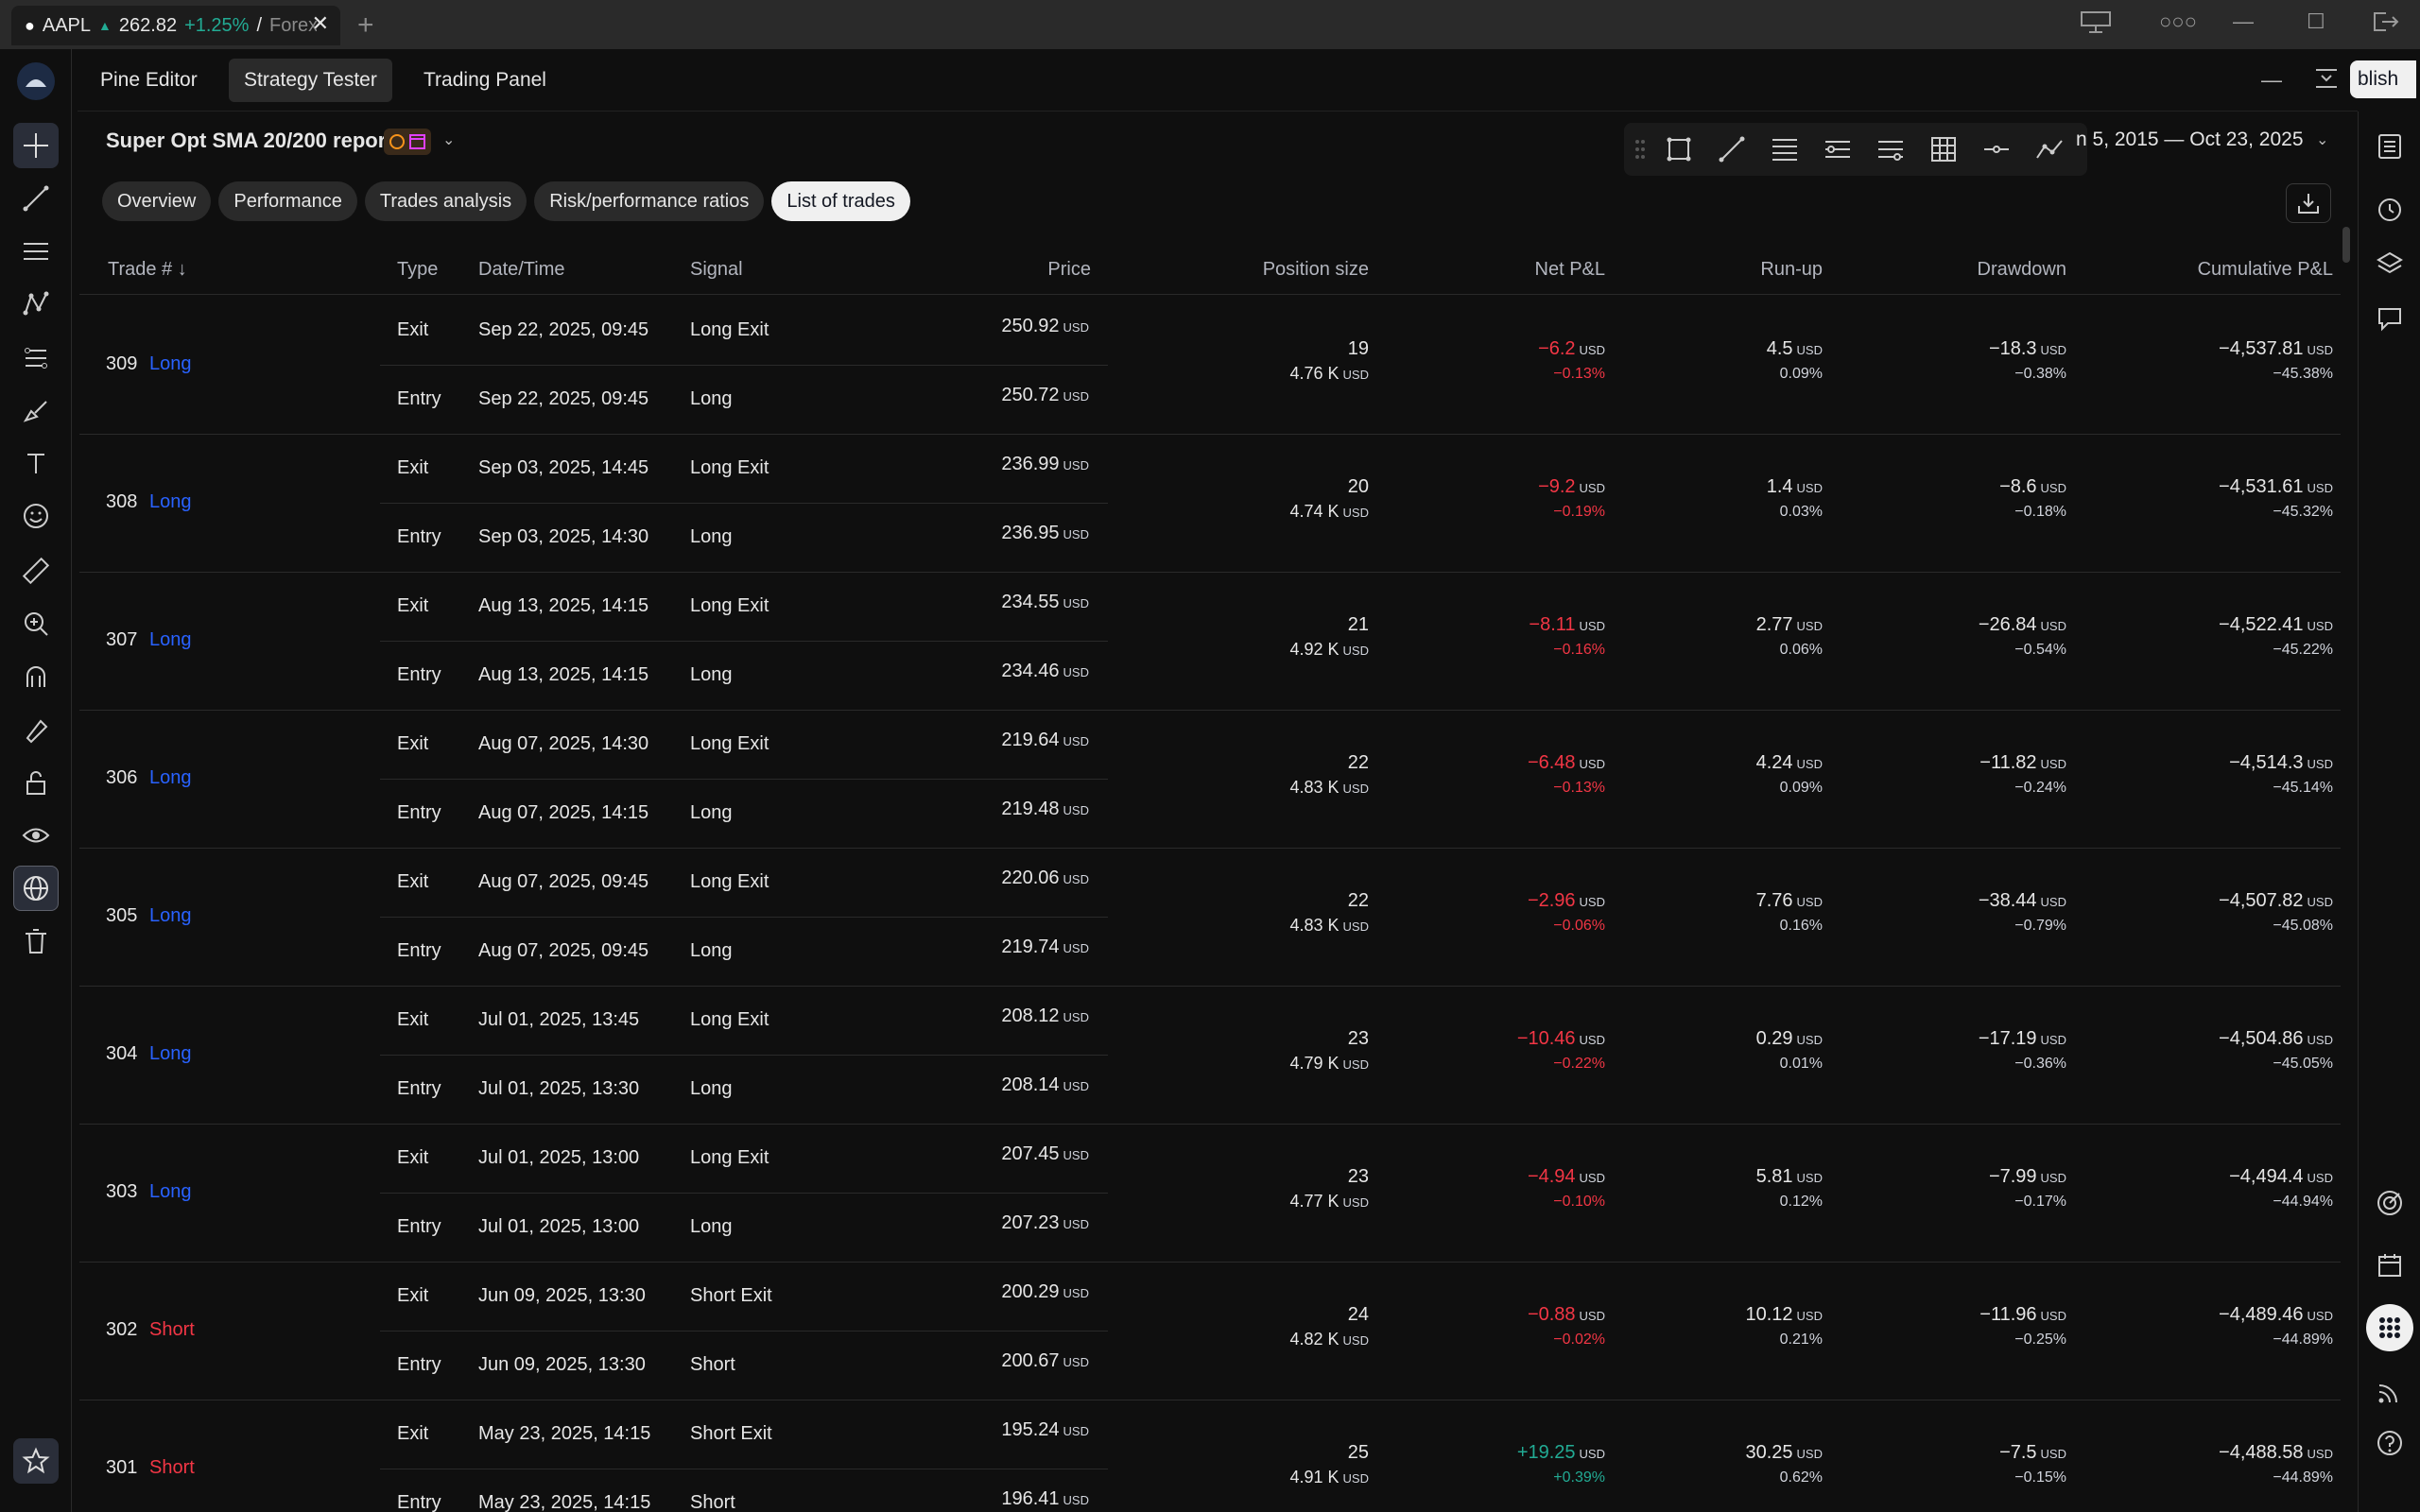 Image resolution: width=2420 pixels, height=1512 pixels. I want to click on trade-entry-line: Entry Aug 07, 2025, 09:45 Long 219.74 USD, so click(744, 952).